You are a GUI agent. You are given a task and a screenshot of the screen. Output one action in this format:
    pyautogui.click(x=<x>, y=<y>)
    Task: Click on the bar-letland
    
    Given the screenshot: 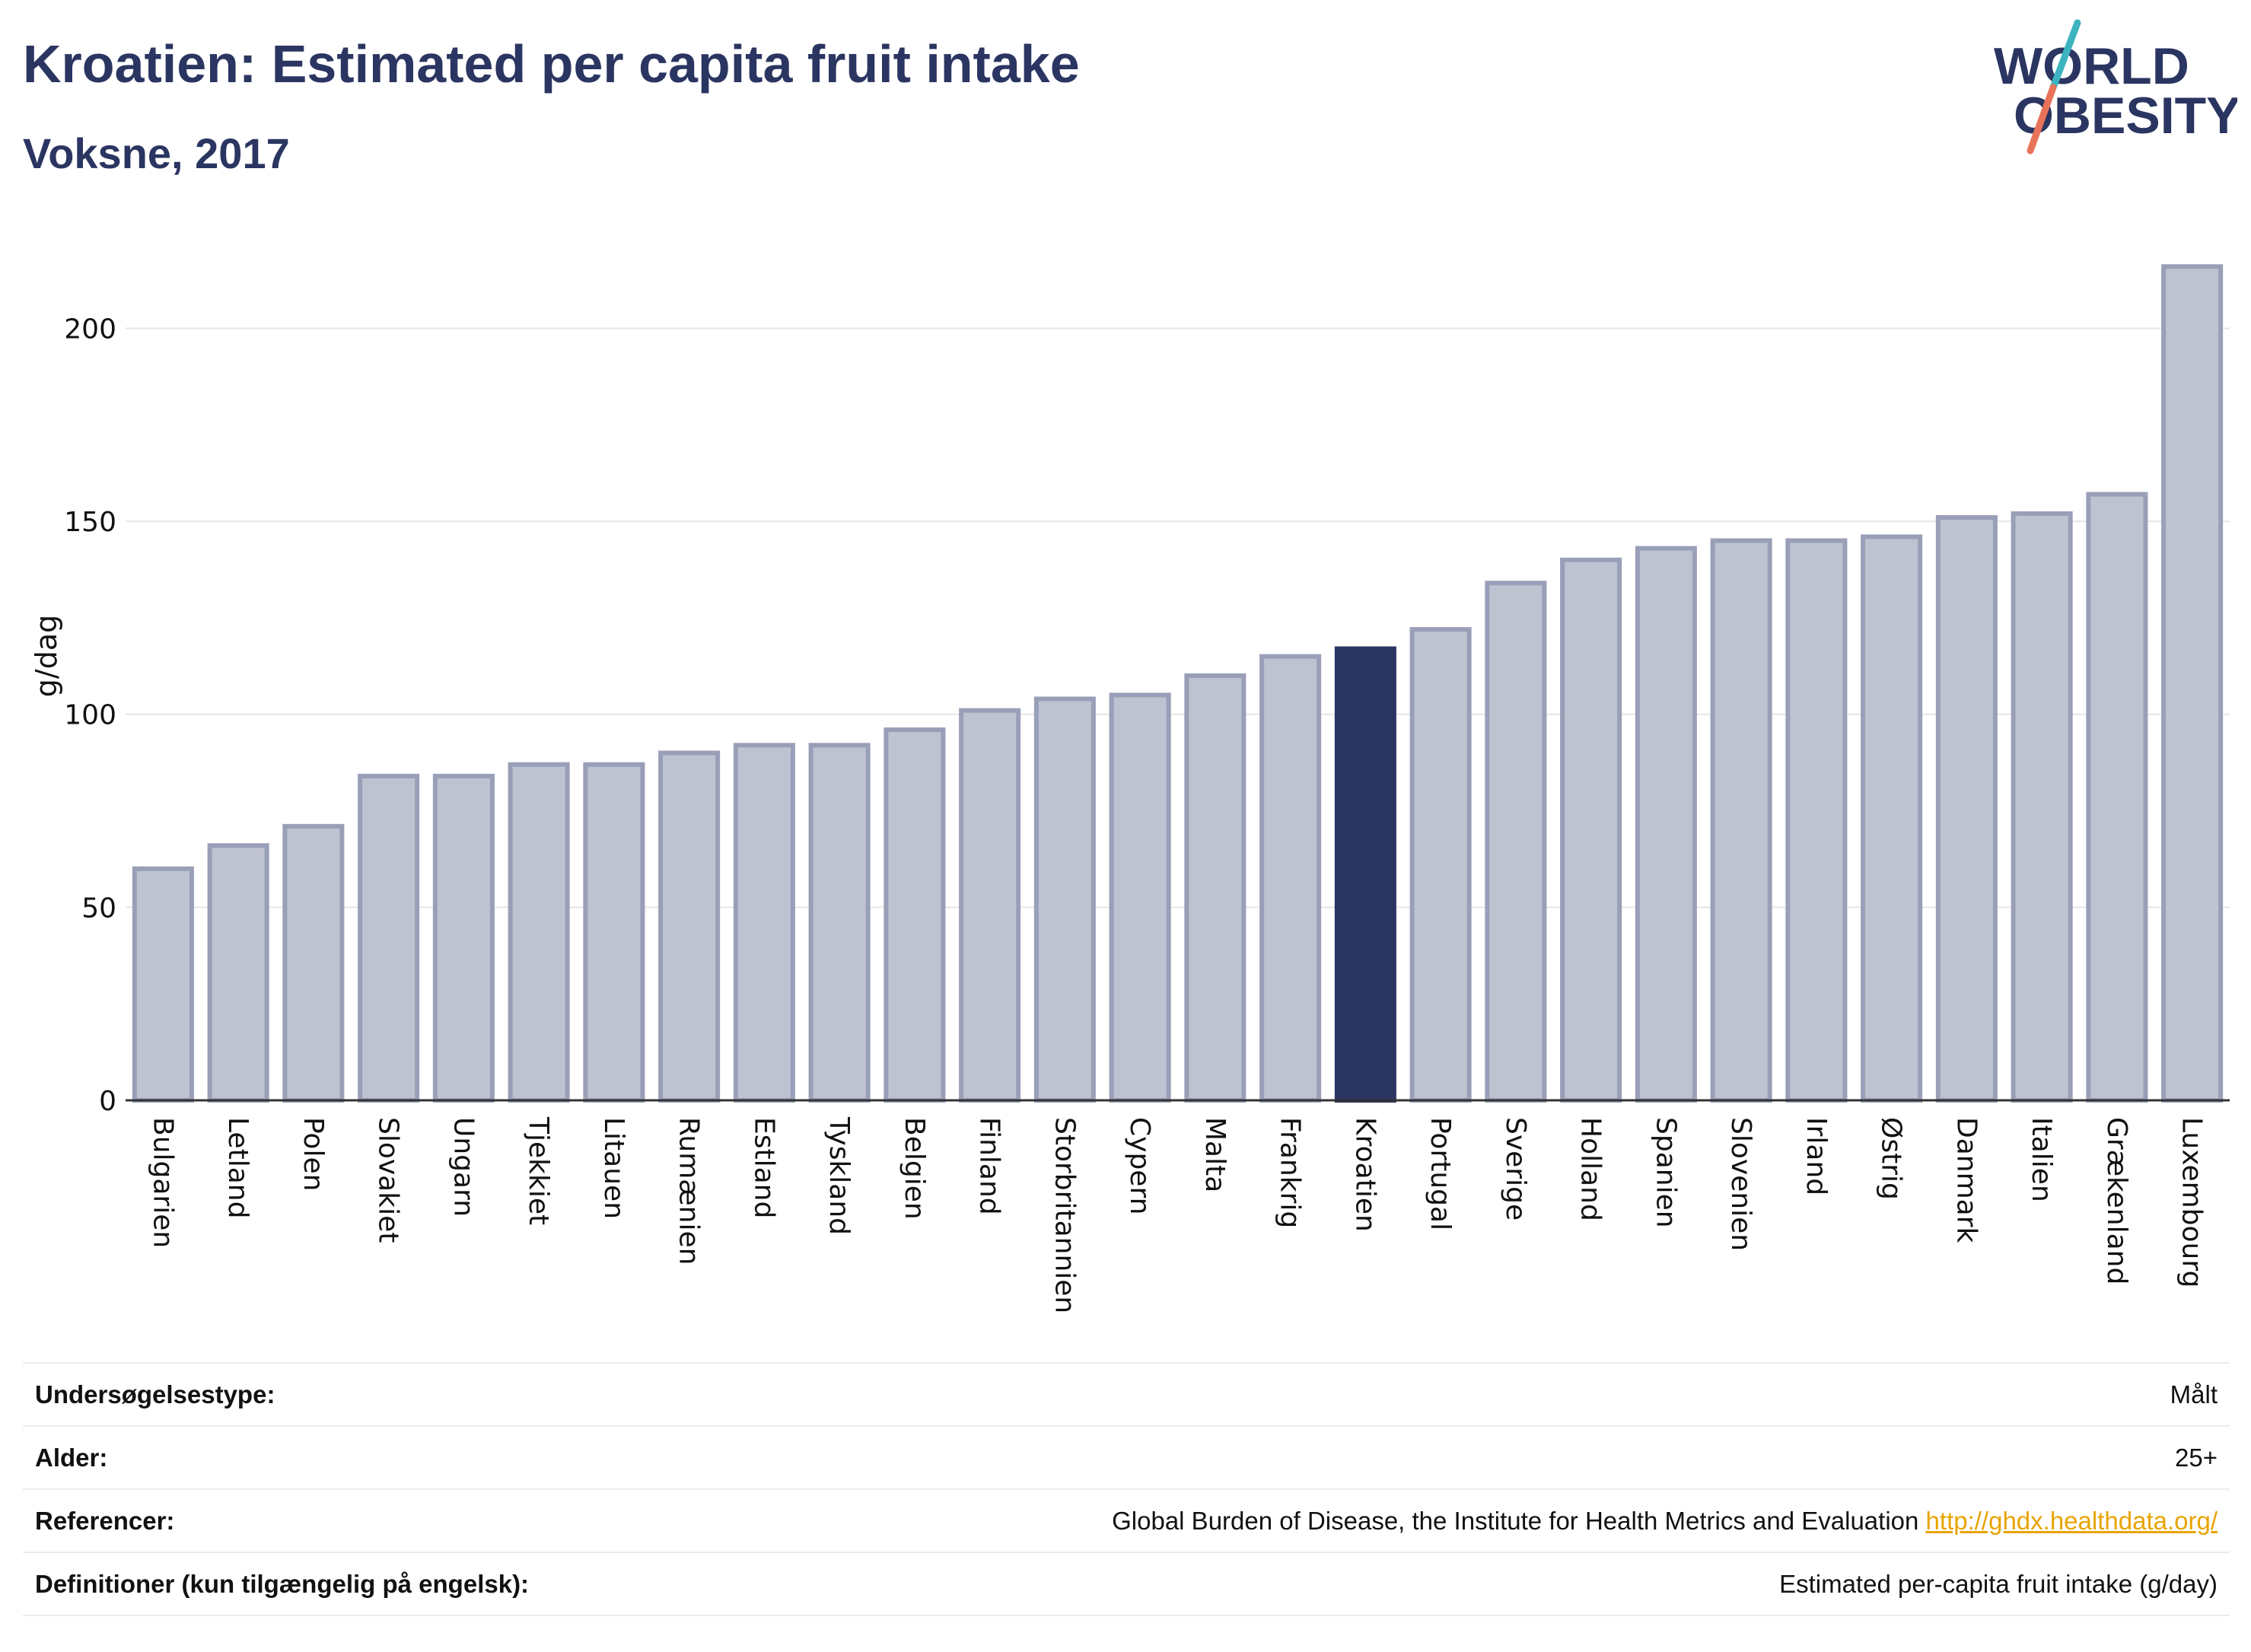 What is the action you would take?
    pyautogui.click(x=238, y=973)
    